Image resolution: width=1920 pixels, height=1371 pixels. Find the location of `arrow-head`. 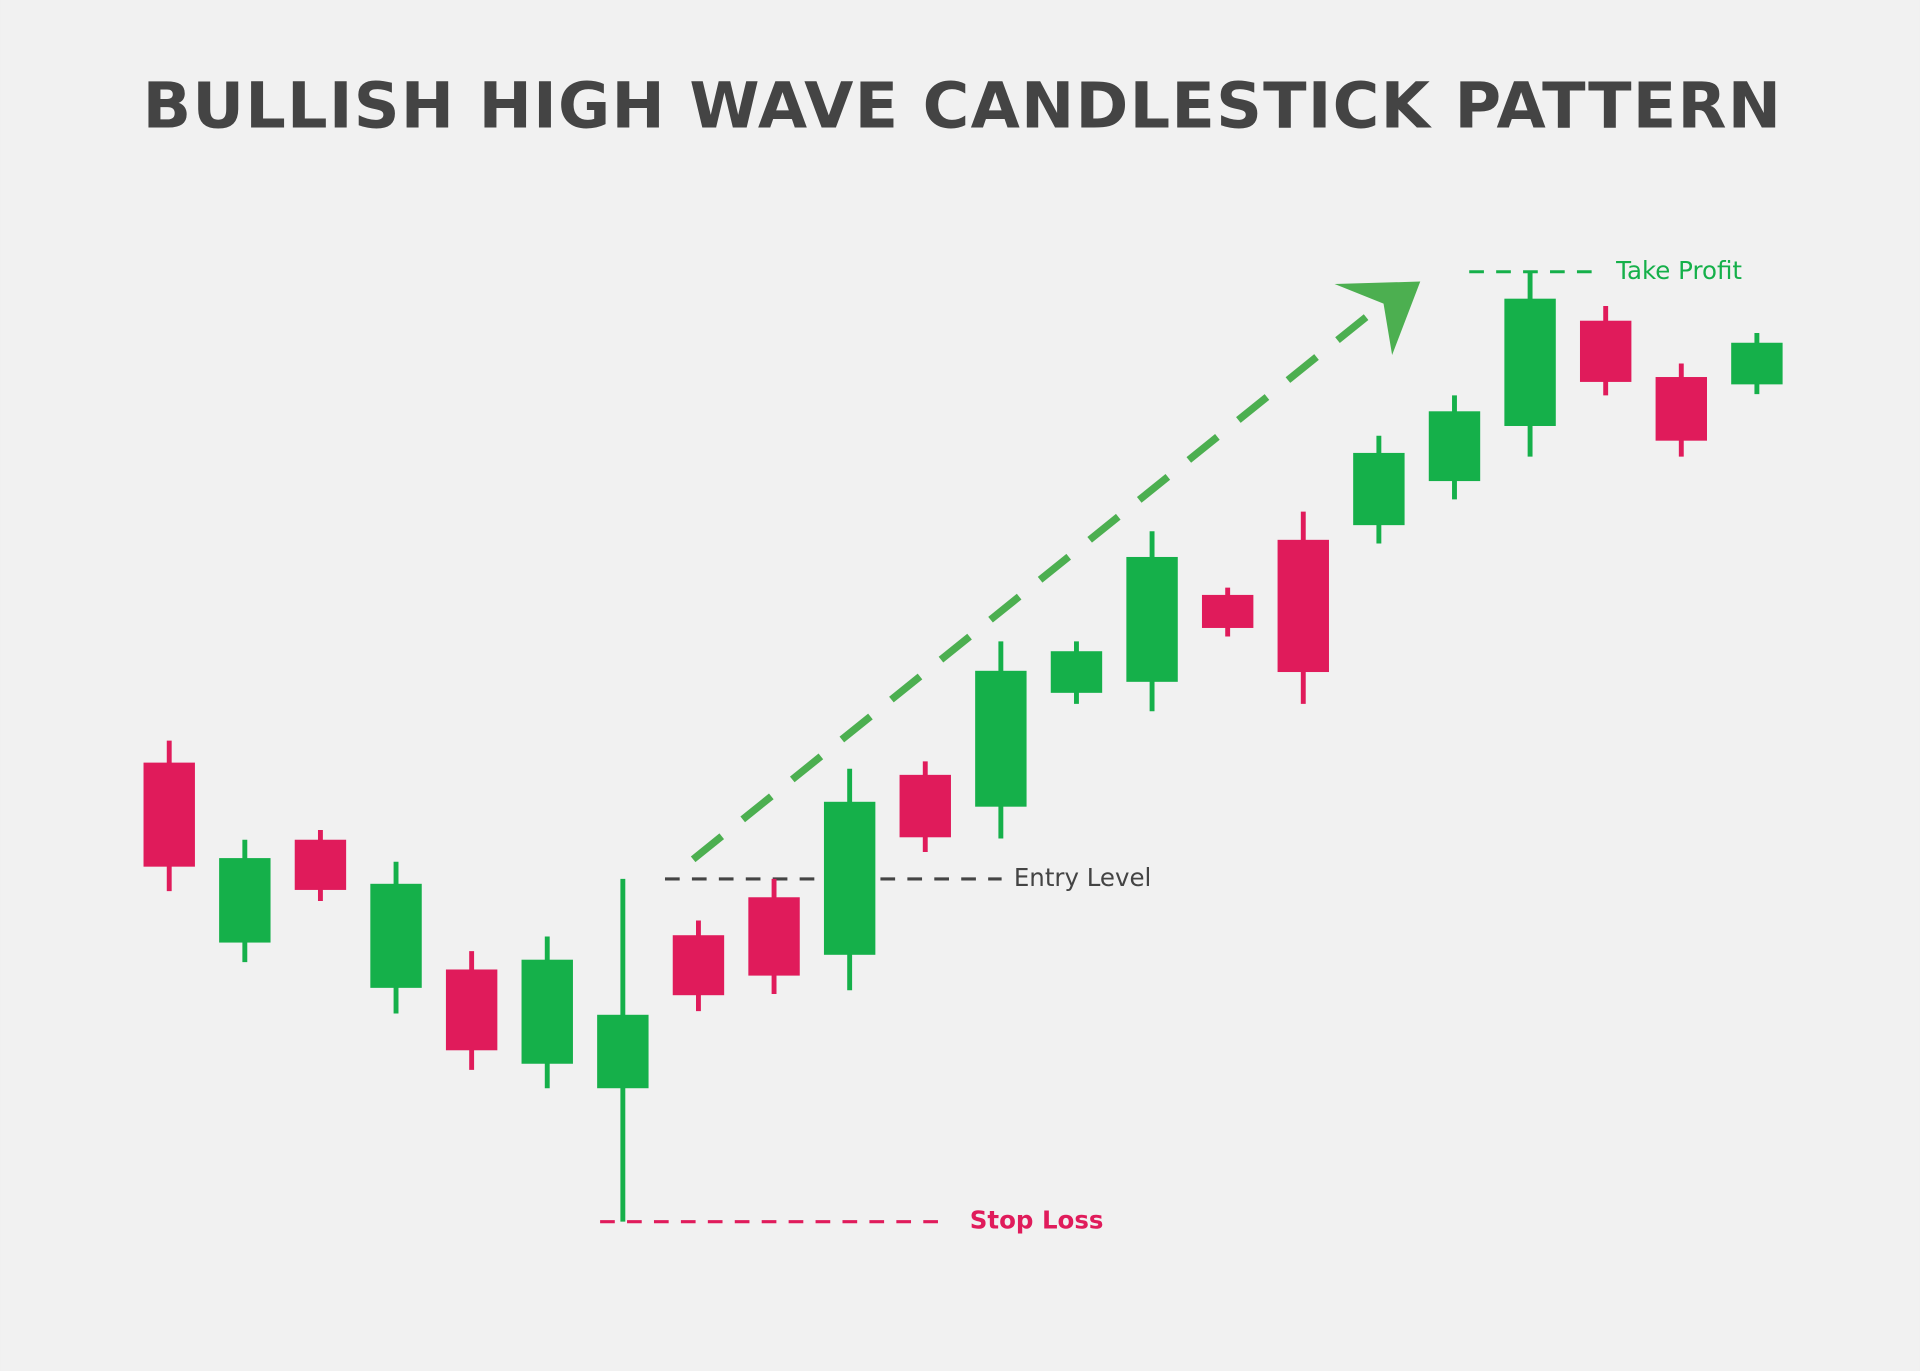

arrow-head is located at coordinates (1377, 318).